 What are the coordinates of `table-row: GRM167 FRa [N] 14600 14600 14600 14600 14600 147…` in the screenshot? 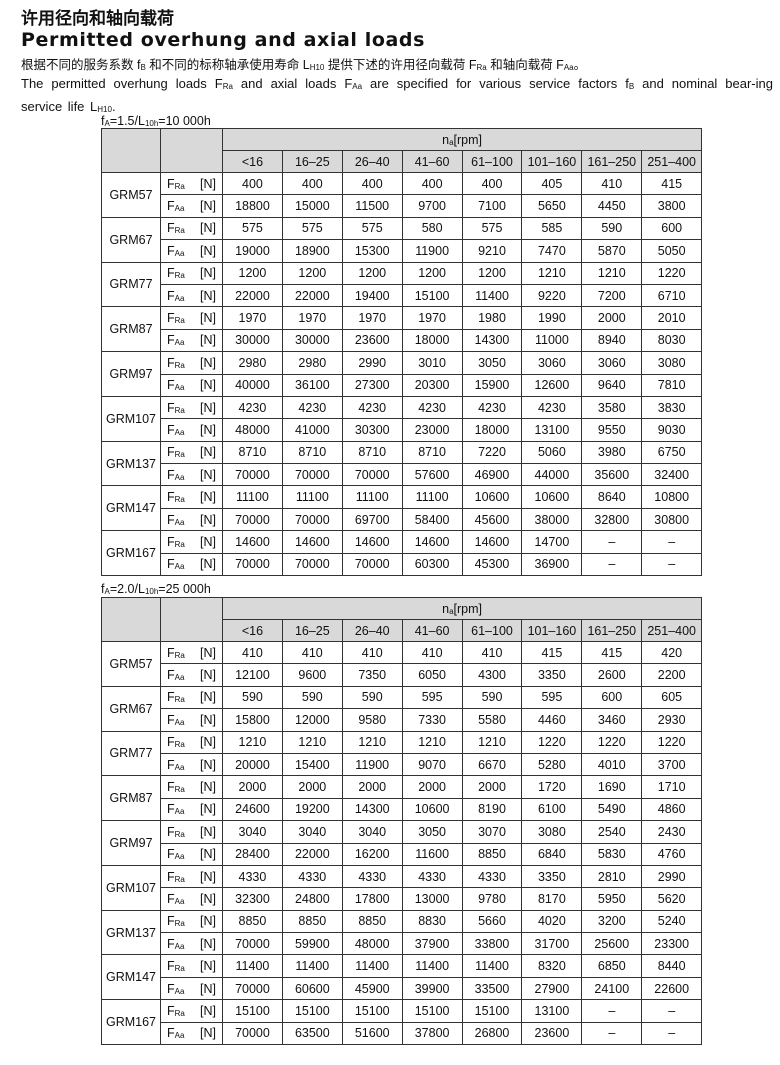 It's located at (402, 553).